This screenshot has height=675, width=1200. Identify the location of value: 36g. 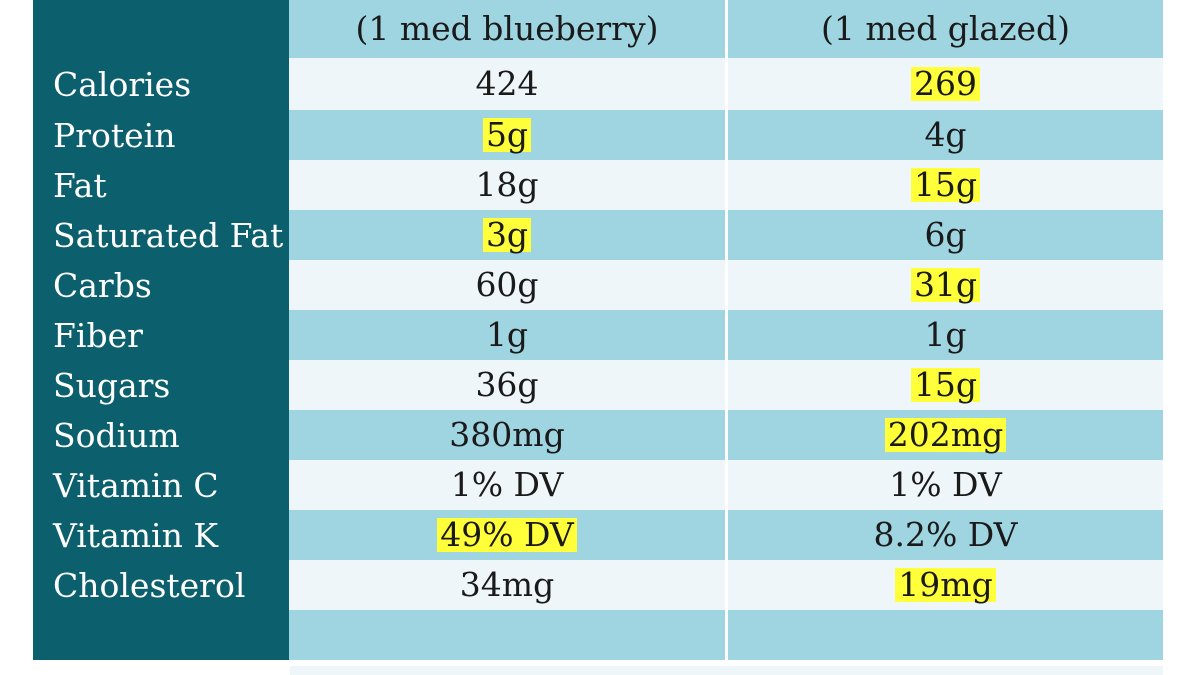
(507, 384).